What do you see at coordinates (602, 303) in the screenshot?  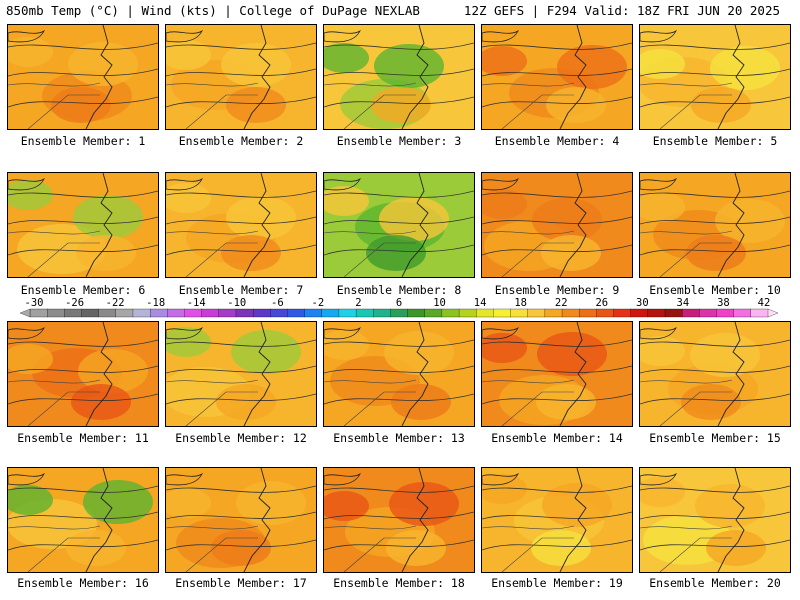 I see `colorbar-tick-label: 26` at bounding box center [602, 303].